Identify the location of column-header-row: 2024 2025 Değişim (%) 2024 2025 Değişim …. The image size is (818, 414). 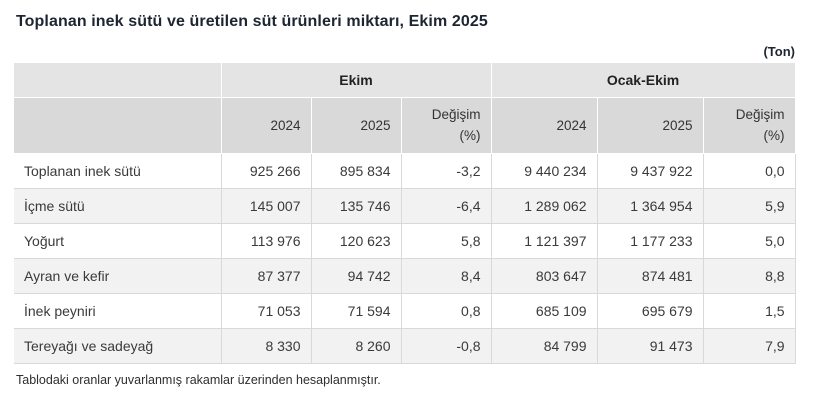
(405, 125).